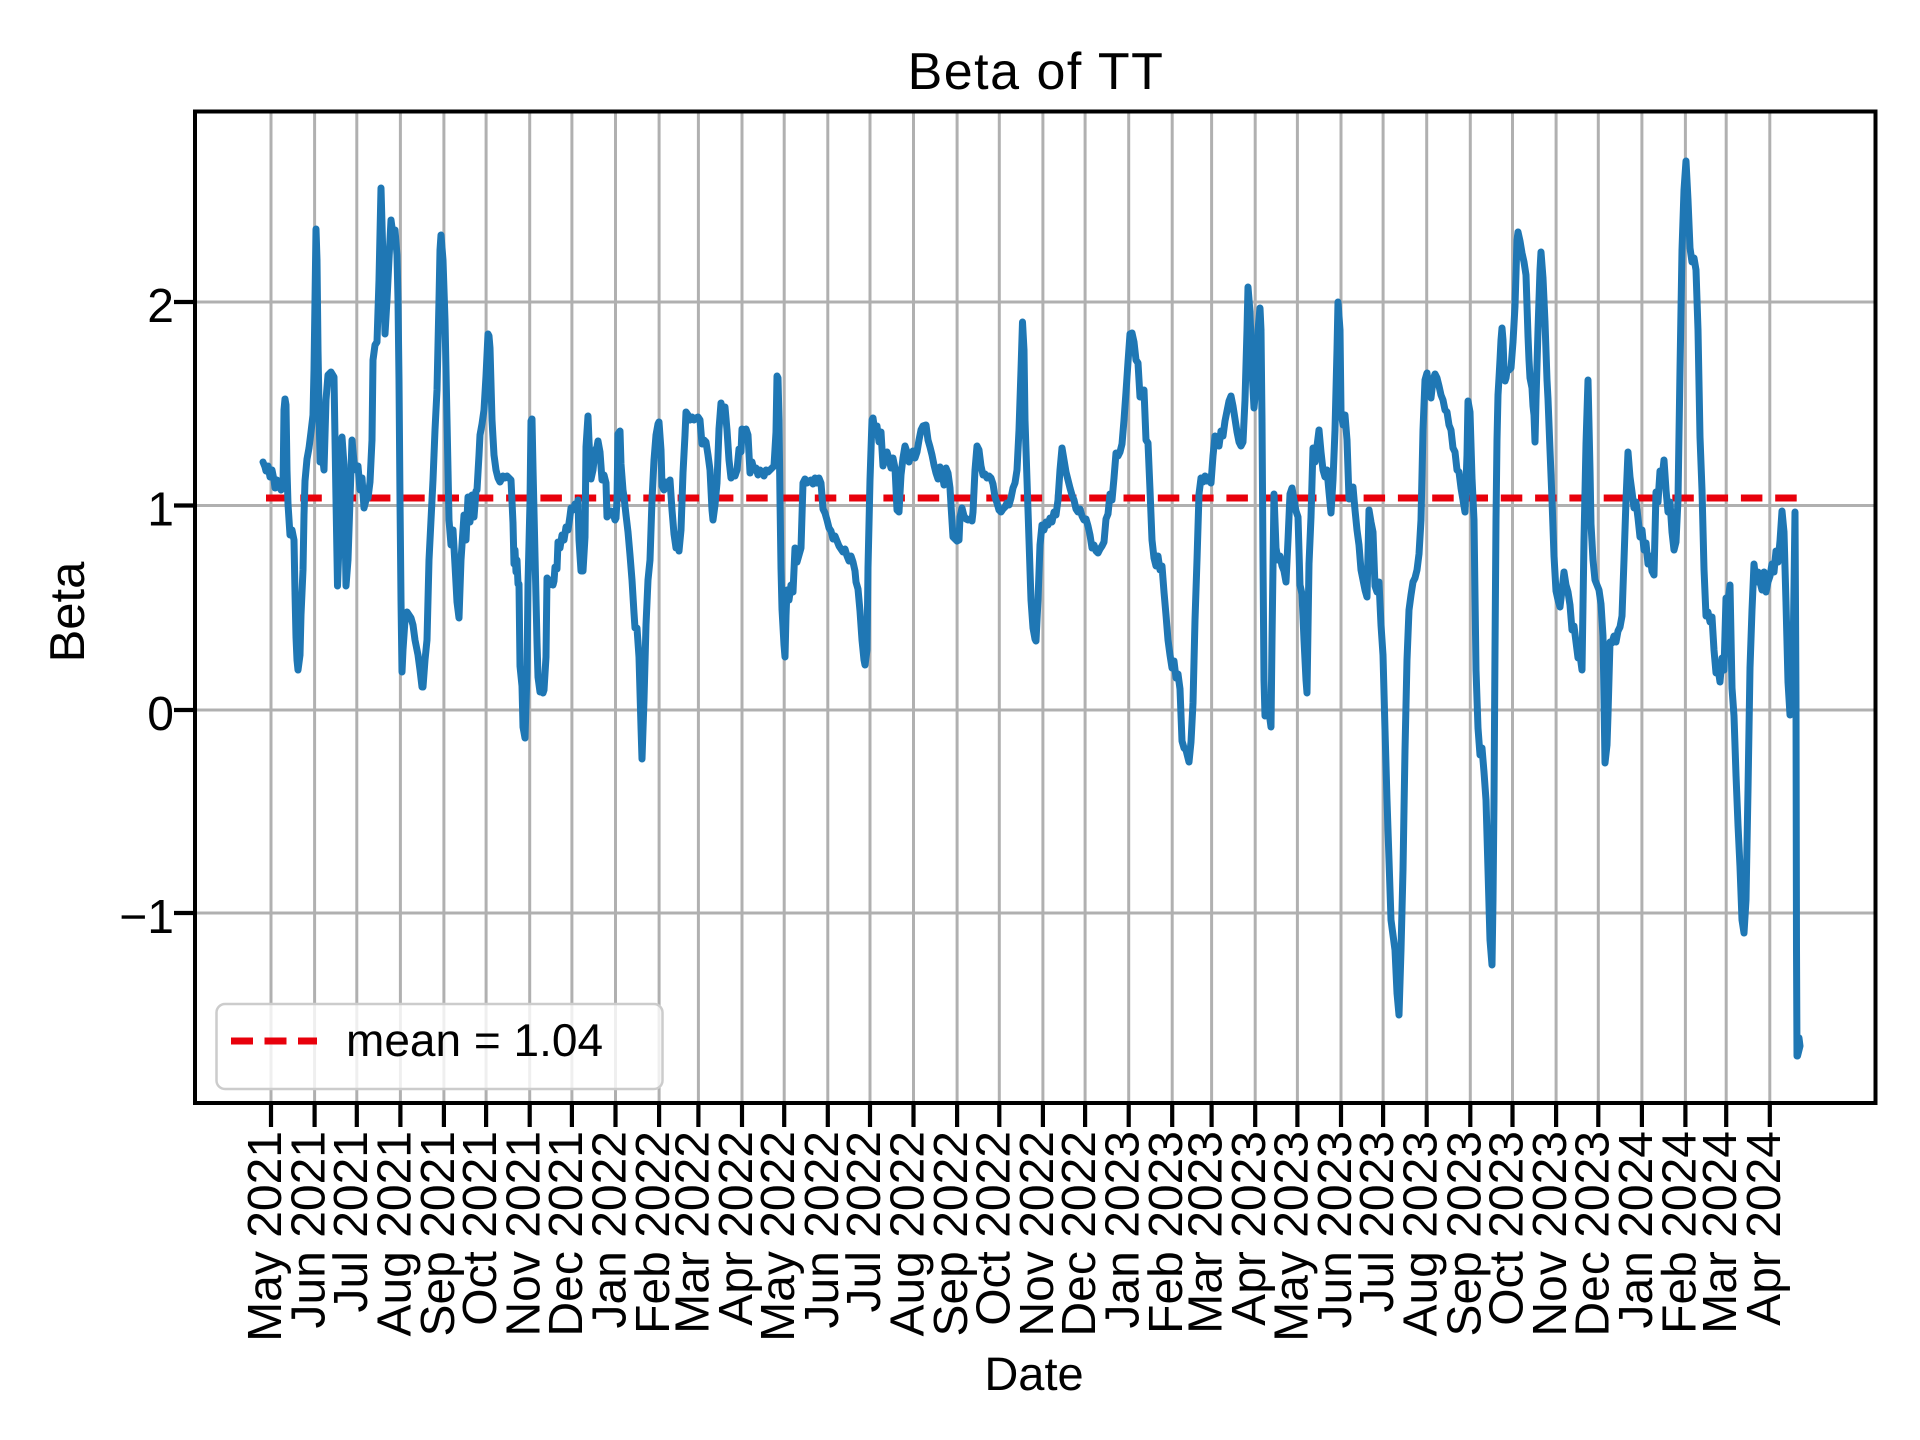 The image size is (1920, 1440). What do you see at coordinates (480, 1228) in the screenshot?
I see `svg-text: Oct 2021` at bounding box center [480, 1228].